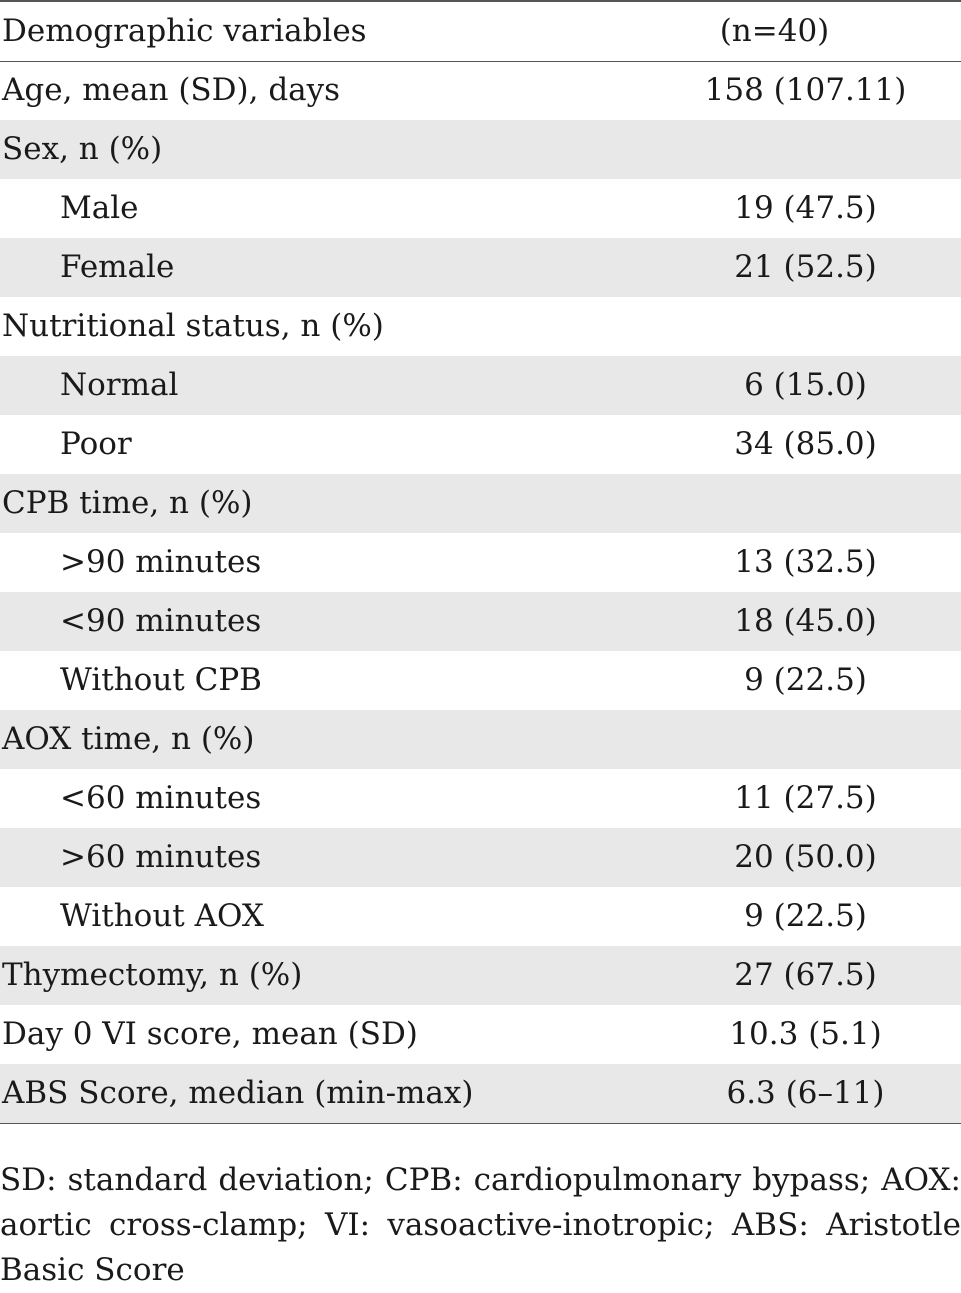 The height and width of the screenshot is (1293, 961). I want to click on row-value: 13 (32.5), so click(805, 562).